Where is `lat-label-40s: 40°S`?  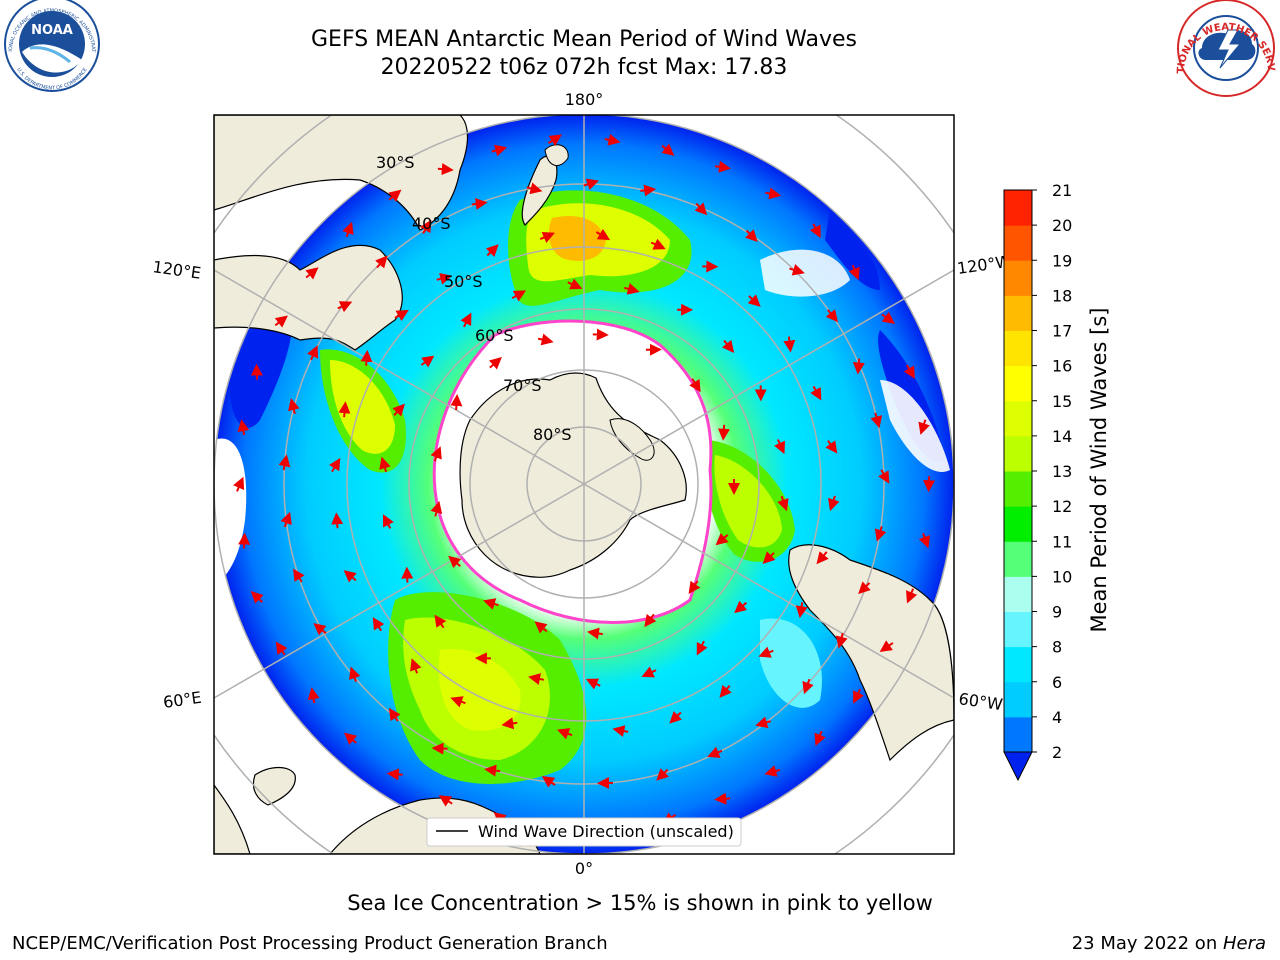
lat-label-40s: 40°S is located at coordinates (431, 223).